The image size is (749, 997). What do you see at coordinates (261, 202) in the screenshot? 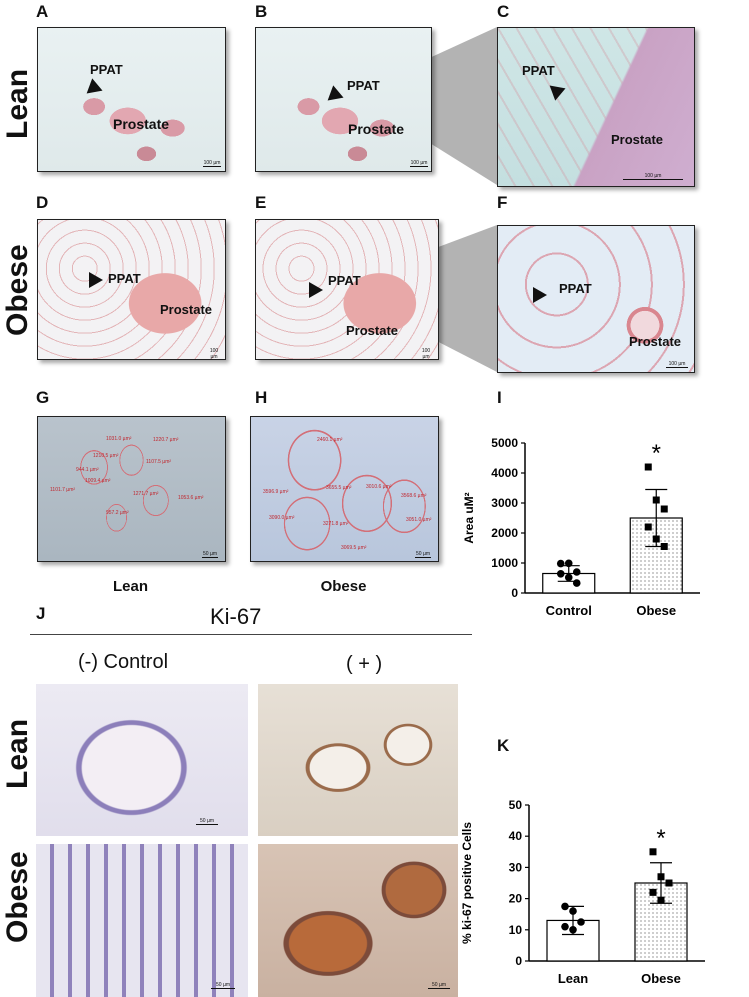
I see `panel-label-e: E` at bounding box center [261, 202].